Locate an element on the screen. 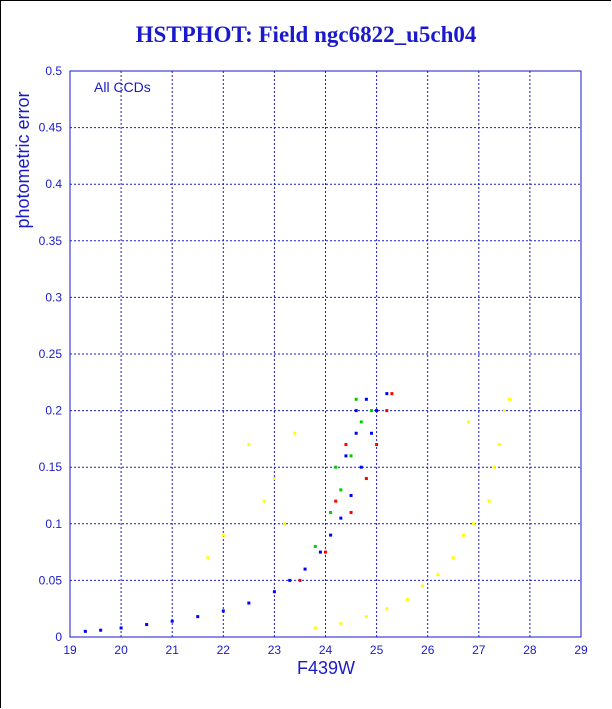 The image size is (612, 709). y-tick-label: 0.35 is located at coordinates (51, 241).